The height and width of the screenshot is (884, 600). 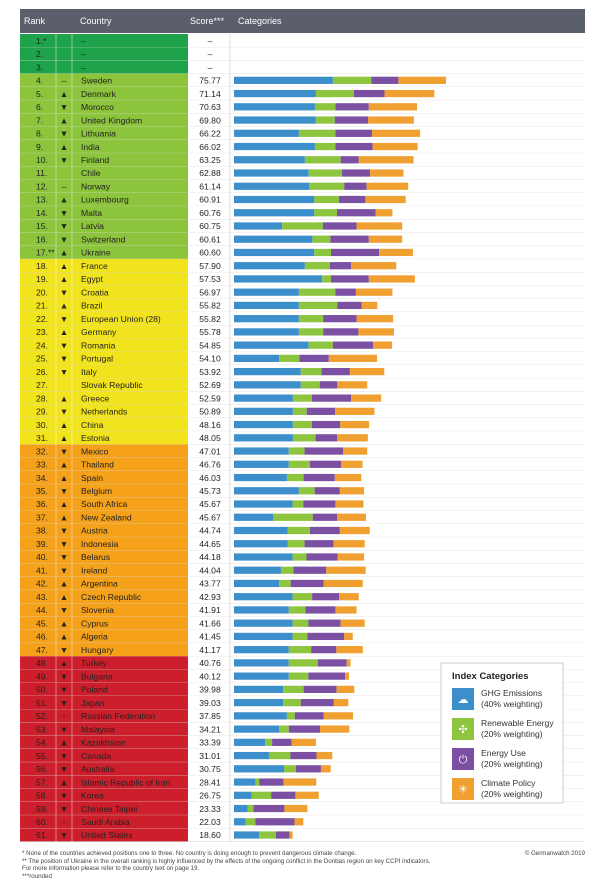 I want to click on rank-label: 13., so click(x=42, y=200).